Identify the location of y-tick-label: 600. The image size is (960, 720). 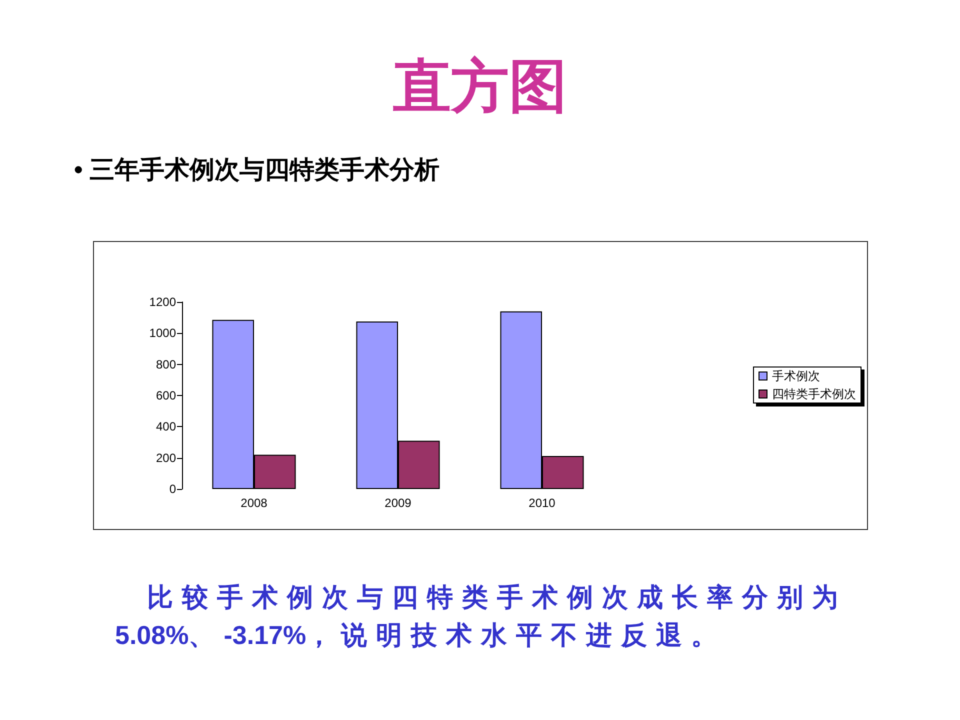
(166, 395).